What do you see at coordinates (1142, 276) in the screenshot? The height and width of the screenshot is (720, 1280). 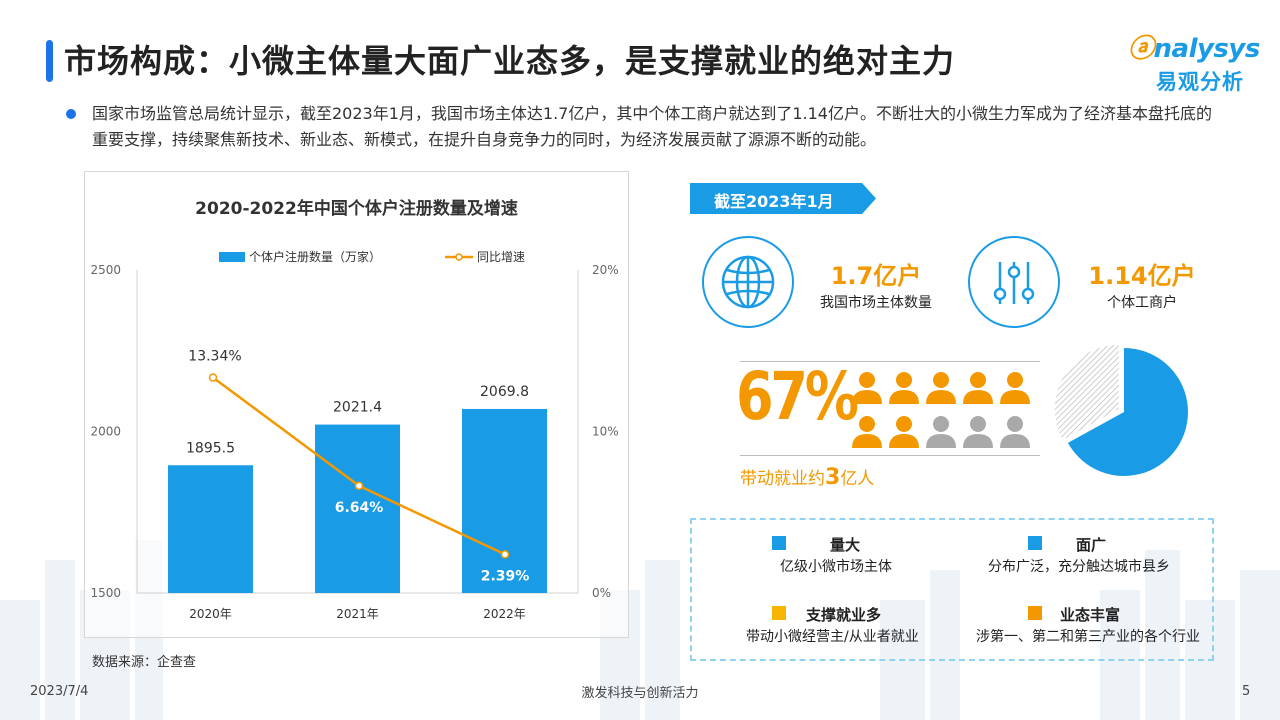 I see `stat-individual-value: 1.14亿户` at bounding box center [1142, 276].